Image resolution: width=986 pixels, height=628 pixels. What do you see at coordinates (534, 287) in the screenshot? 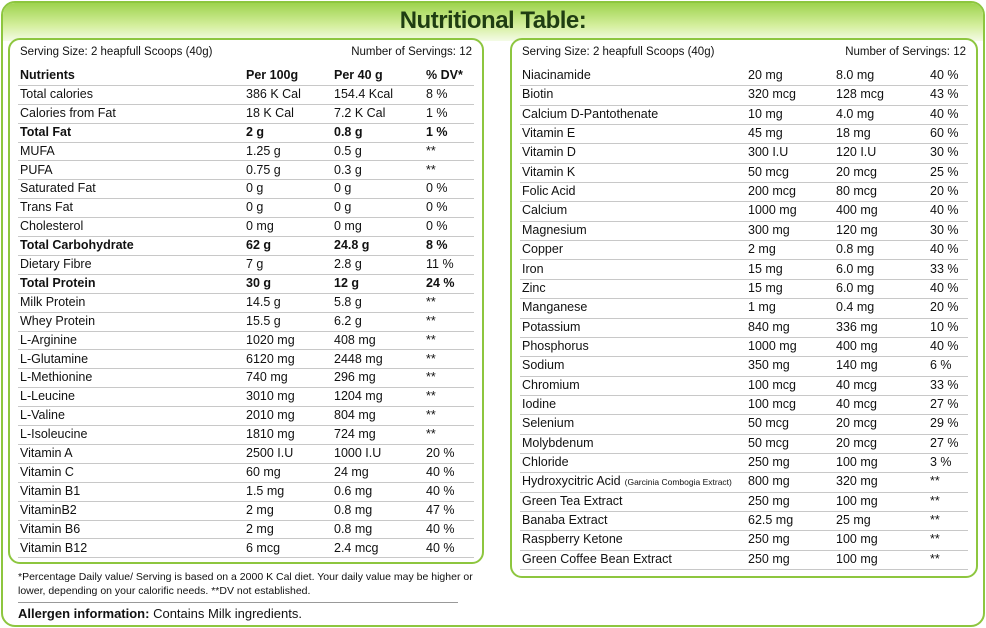
I see `cell: Zinc` at bounding box center [534, 287].